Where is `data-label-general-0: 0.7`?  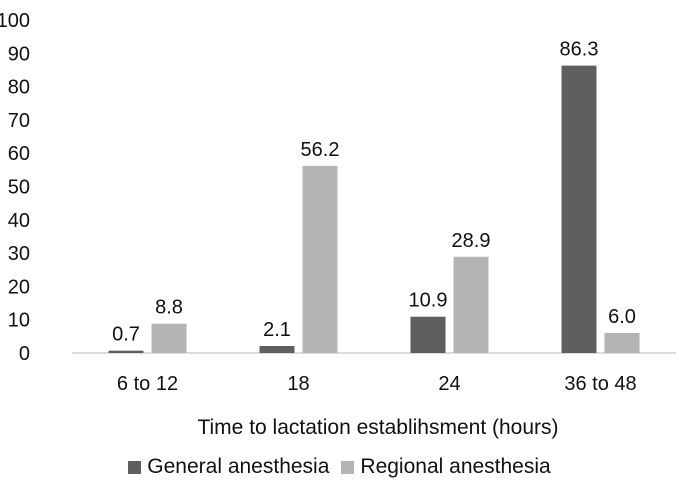 data-label-general-0: 0.7 is located at coordinates (126, 335).